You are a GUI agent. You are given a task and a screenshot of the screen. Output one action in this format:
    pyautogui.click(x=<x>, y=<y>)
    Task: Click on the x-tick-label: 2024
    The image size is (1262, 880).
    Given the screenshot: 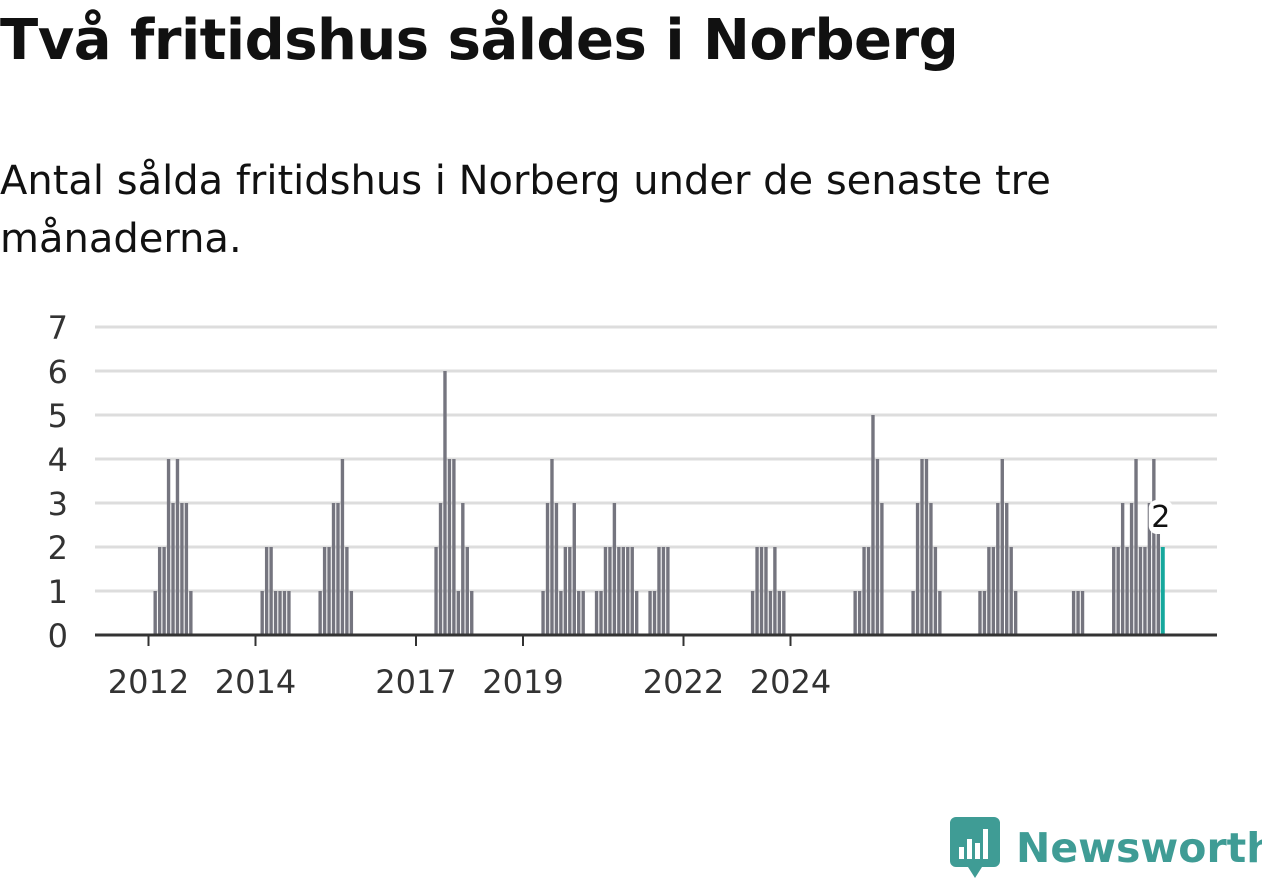 What is the action you would take?
    pyautogui.click(x=790, y=682)
    